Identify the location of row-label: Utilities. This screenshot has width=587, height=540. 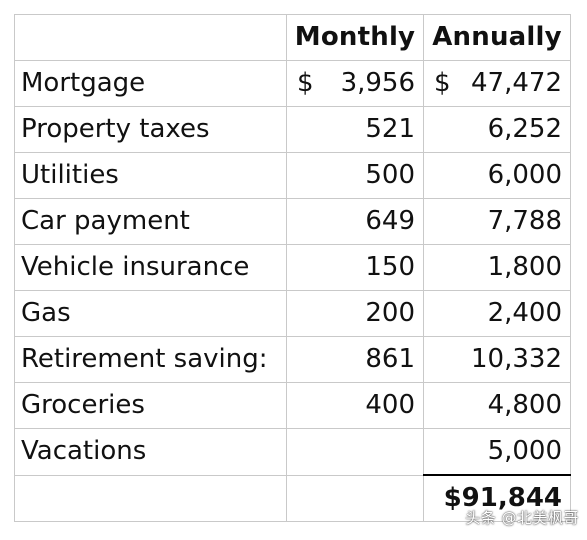
(150, 175).